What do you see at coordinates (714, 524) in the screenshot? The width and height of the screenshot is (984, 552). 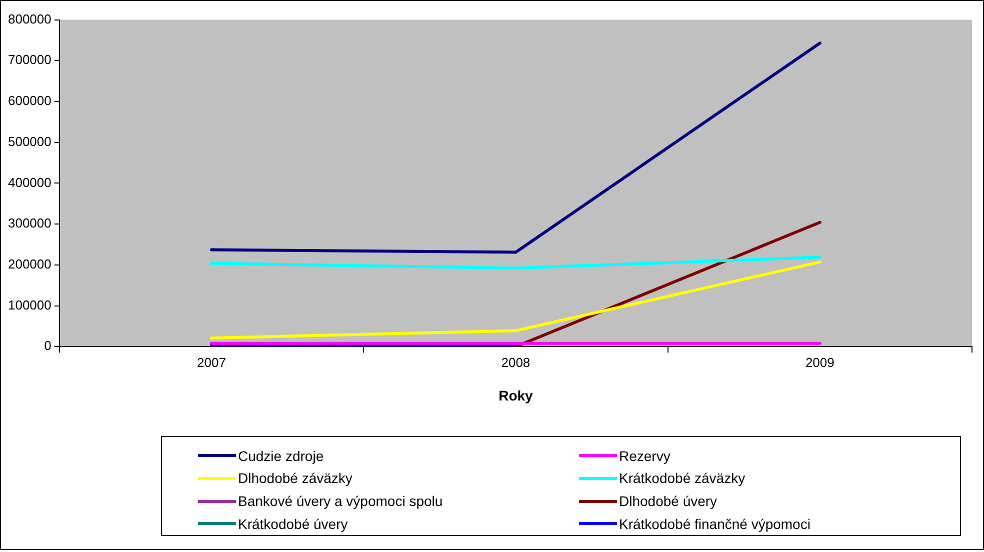 I see `legend-label: Krátkodobé finančné výpomoci` at bounding box center [714, 524].